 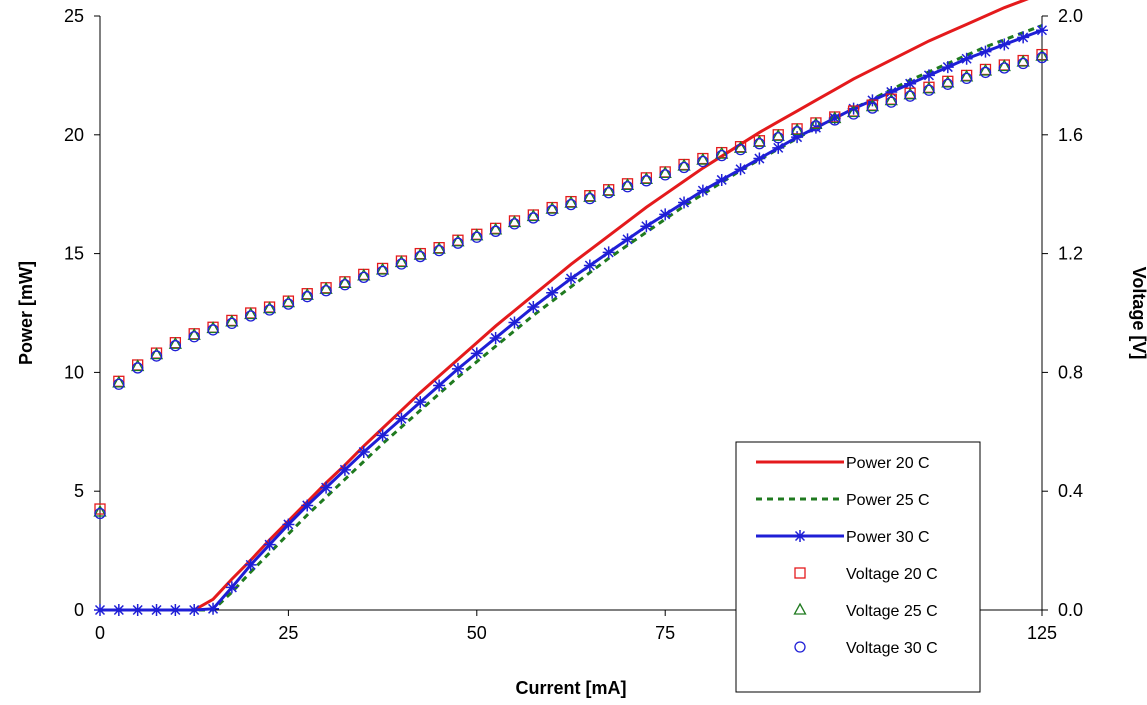 What do you see at coordinates (26, 313) in the screenshot?
I see `y-axis-title-left: Power [mW]` at bounding box center [26, 313].